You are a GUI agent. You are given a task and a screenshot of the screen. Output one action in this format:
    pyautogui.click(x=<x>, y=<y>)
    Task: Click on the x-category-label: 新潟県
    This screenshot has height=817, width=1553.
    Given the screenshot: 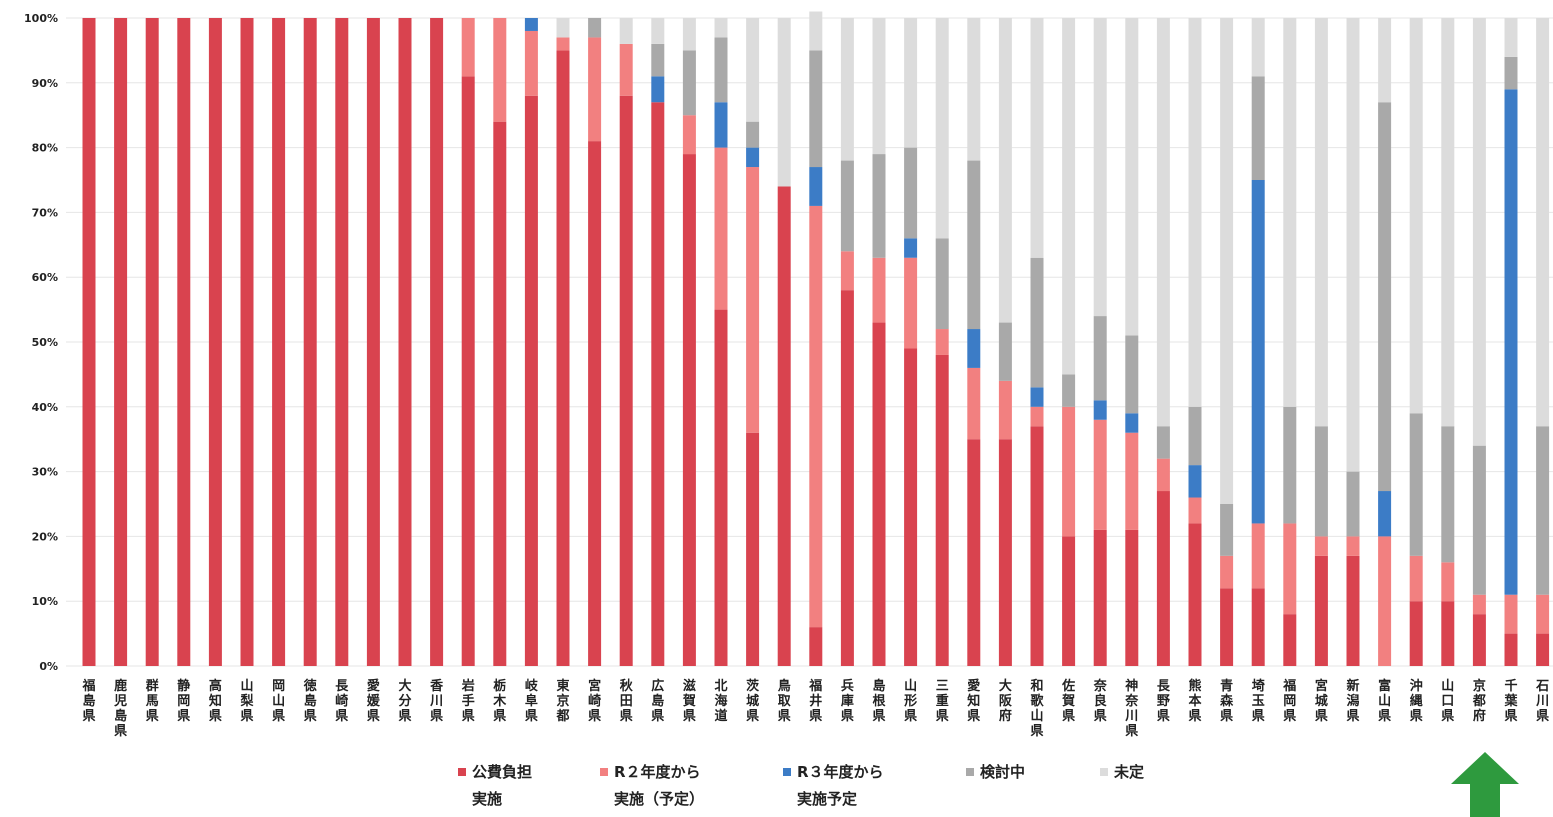 What is the action you would take?
    pyautogui.click(x=1352, y=701)
    